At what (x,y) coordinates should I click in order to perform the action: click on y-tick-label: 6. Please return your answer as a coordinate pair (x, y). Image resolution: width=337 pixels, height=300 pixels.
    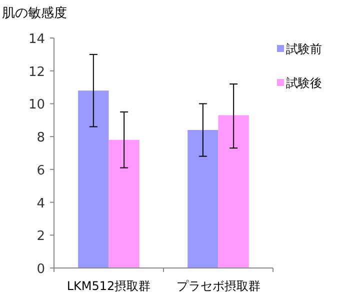
    Looking at the image, I should click on (40, 170).